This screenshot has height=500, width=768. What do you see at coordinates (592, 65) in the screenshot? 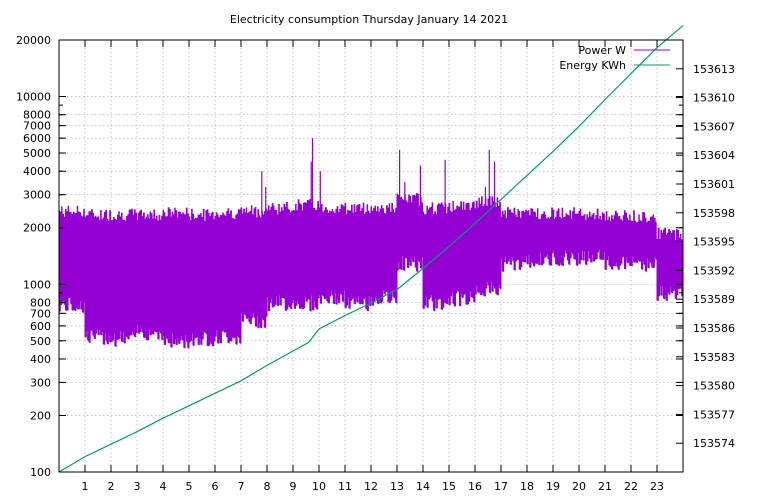
I see `legend-label-energy: Energy KWh` at bounding box center [592, 65].